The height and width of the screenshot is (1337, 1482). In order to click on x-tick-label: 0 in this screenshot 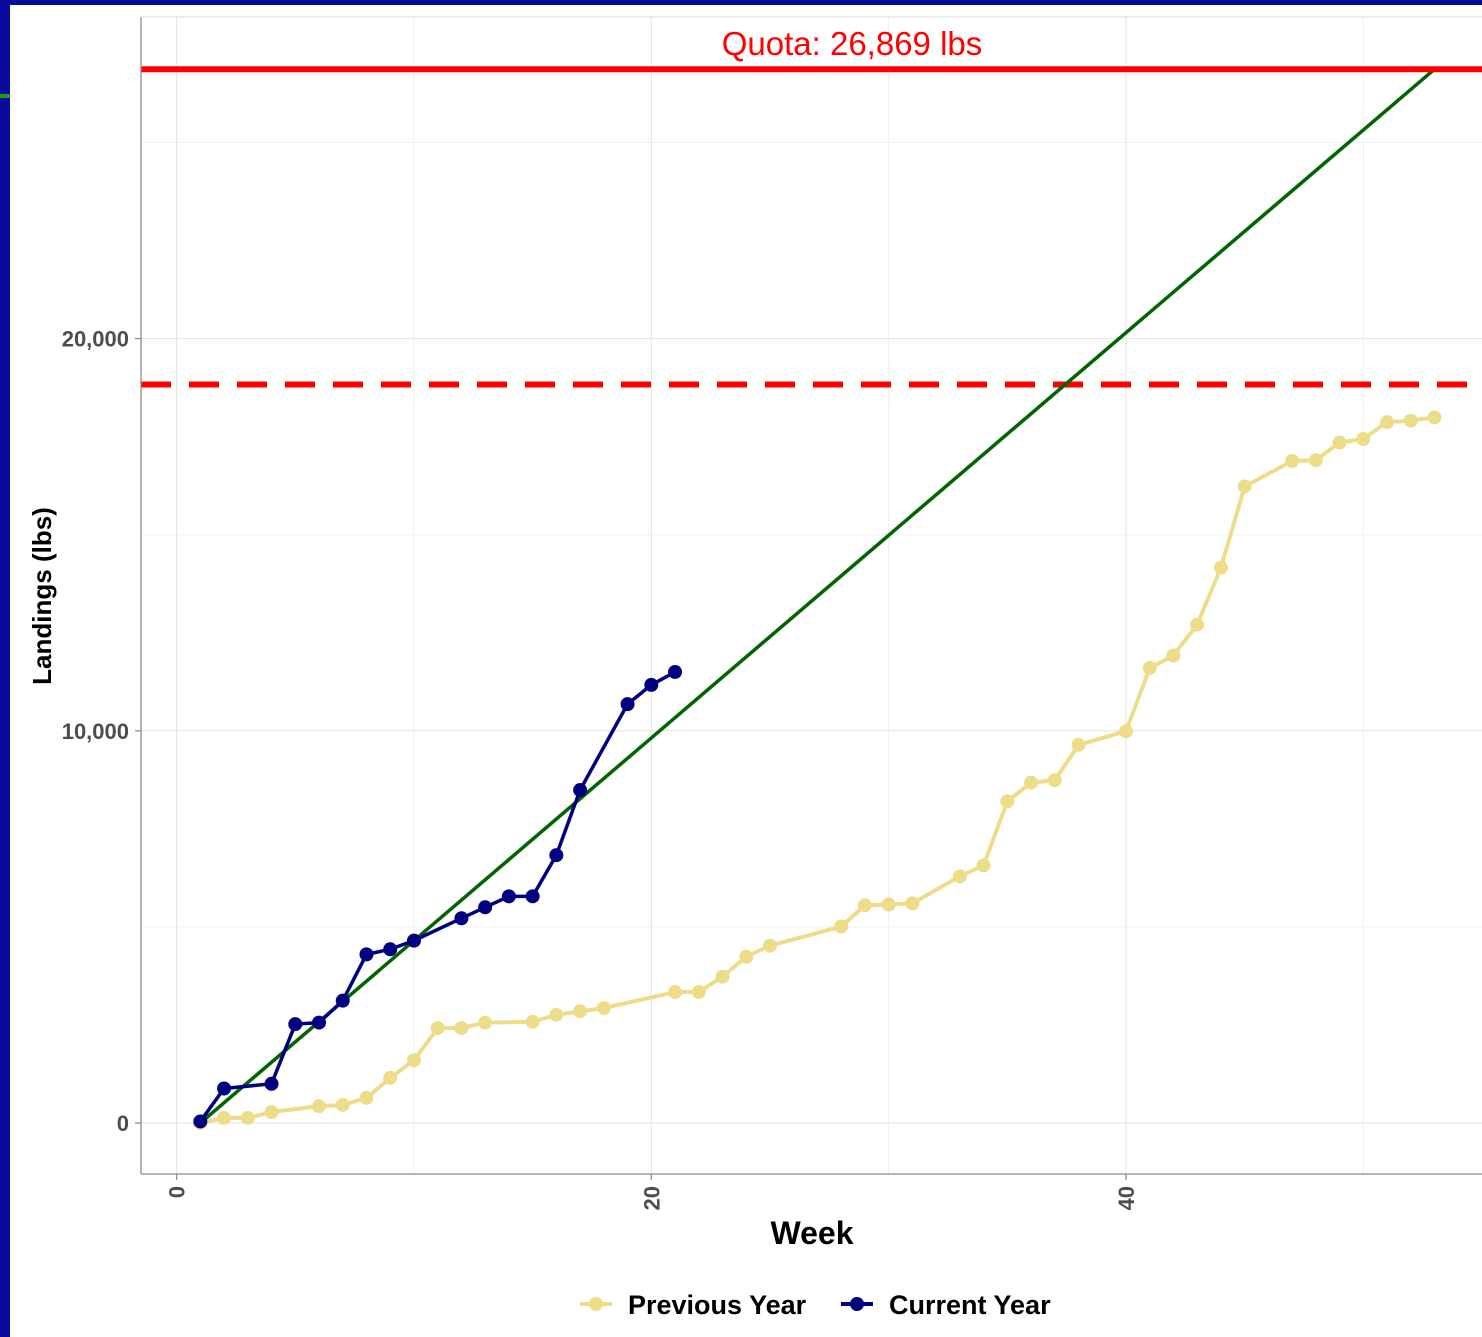, I will do `click(177, 1192)`.